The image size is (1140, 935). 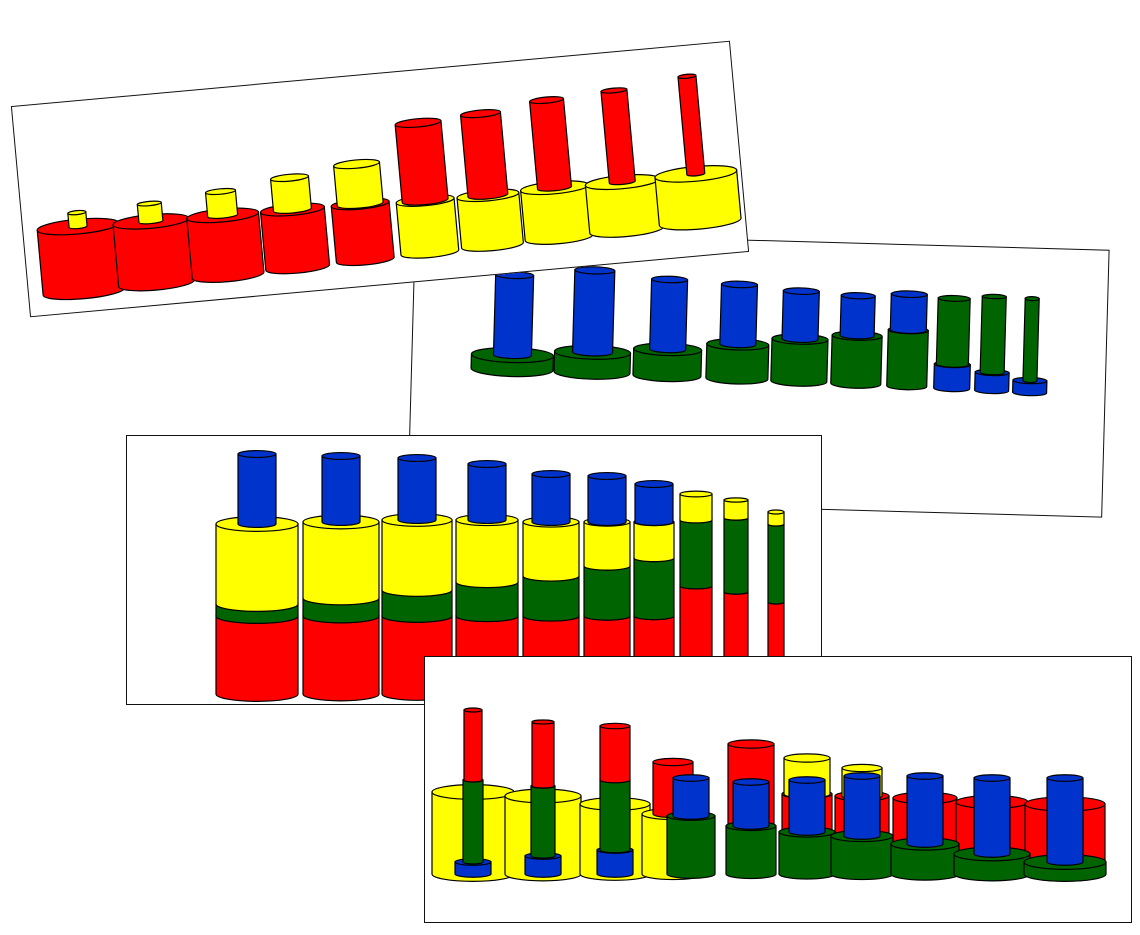 I want to click on cylinder-illustration-blue-green, so click(x=759, y=331).